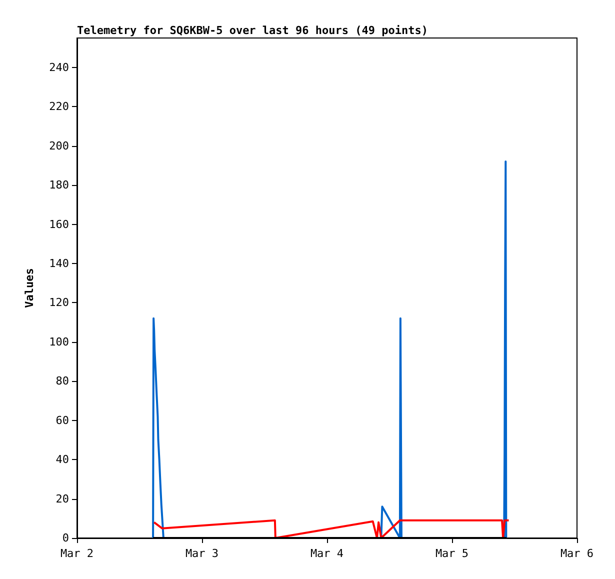  I want to click on x-tick-label: Mar 3, so click(202, 553).